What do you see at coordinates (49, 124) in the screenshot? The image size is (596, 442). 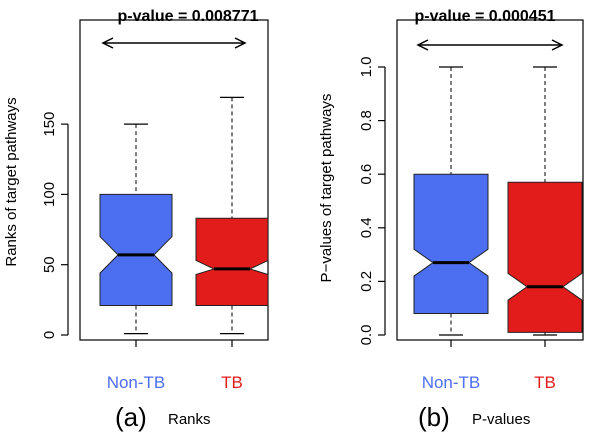 I see `y-tick-label: 150` at bounding box center [49, 124].